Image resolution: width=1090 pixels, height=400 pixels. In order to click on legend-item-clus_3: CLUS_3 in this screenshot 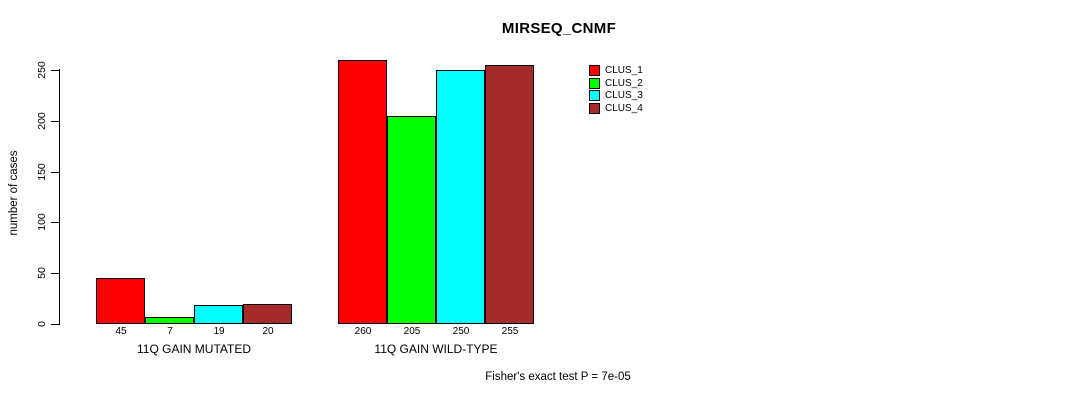, I will do `click(616, 95)`.